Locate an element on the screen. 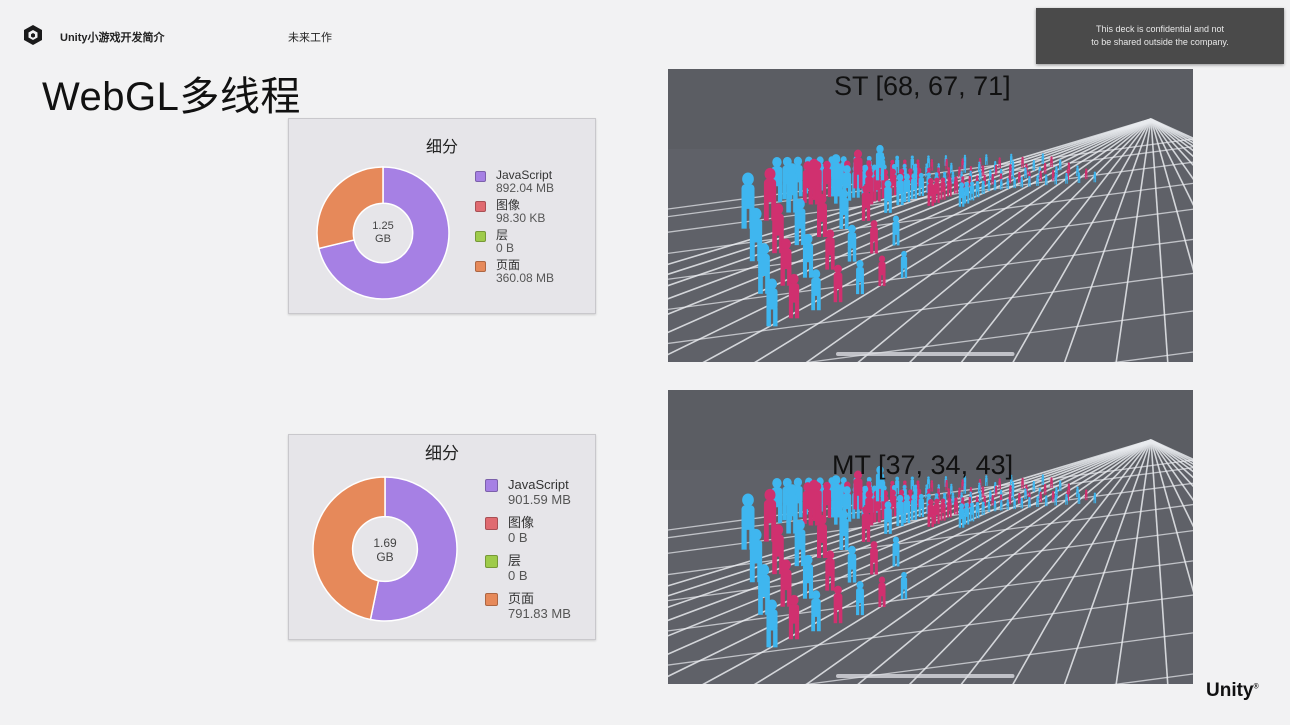  legend-item: 页面 360.08 MB is located at coordinates (514, 272).